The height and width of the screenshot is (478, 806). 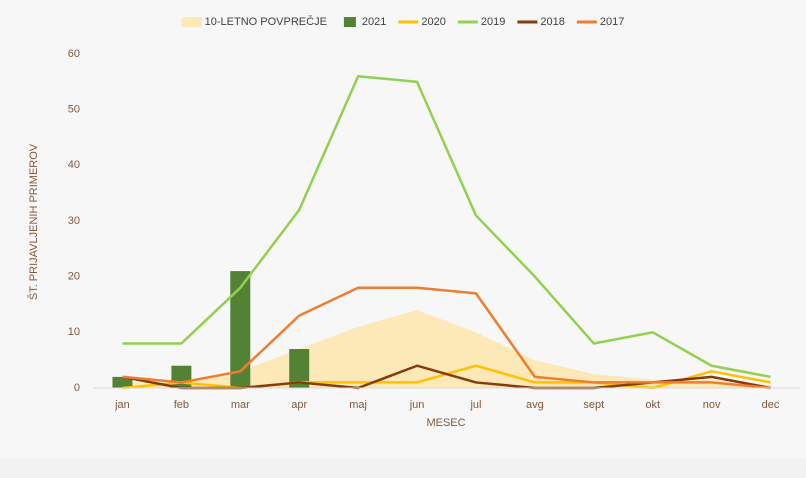 I want to click on legend-label: 10-LETNO POVPREČJE, so click(x=266, y=21).